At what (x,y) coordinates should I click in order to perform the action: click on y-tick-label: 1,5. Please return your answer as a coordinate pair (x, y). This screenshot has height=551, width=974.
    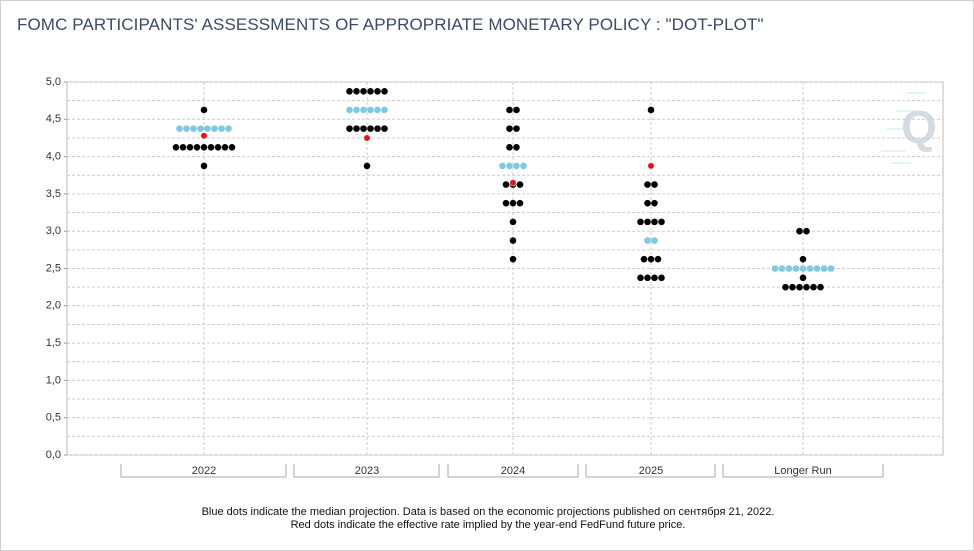
    Looking at the image, I should click on (53, 343).